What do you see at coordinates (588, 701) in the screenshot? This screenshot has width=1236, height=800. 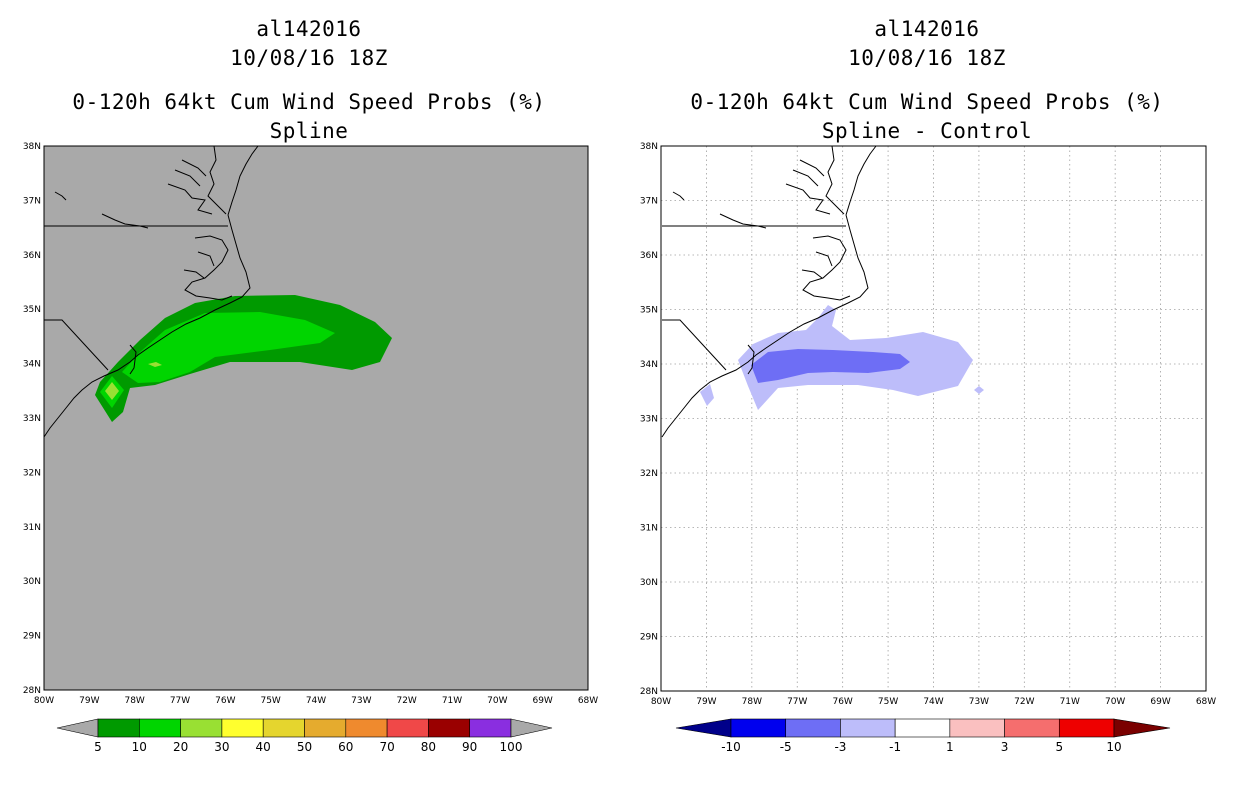 I see `left-lon-label: 68W` at bounding box center [588, 701].